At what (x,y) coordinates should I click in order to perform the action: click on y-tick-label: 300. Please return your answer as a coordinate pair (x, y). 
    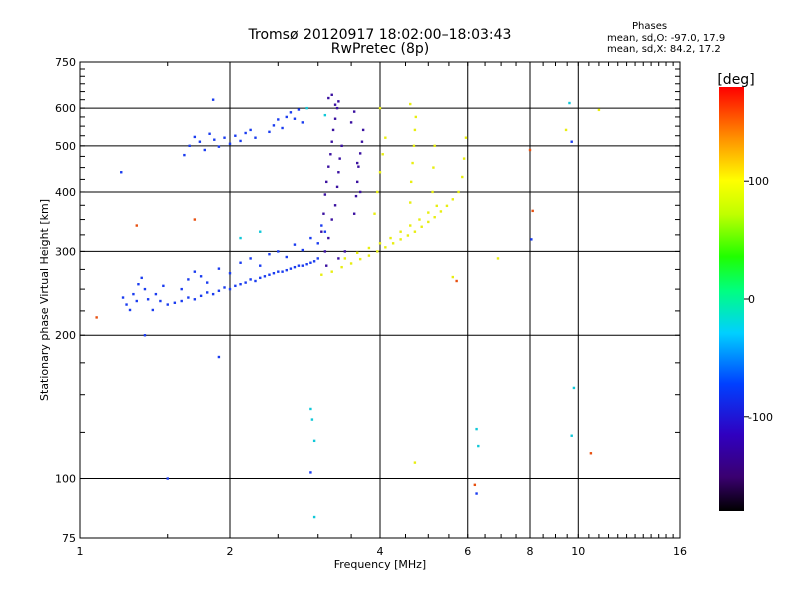
    Looking at the image, I should click on (65, 251).